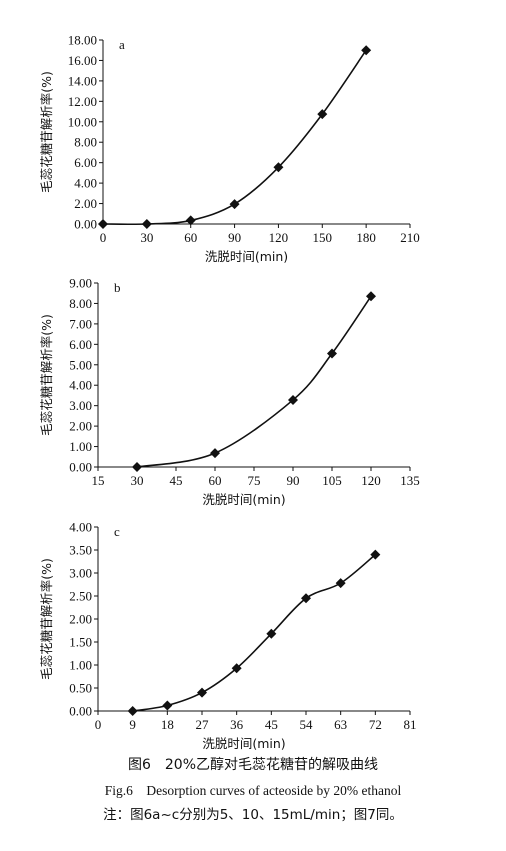 This screenshot has width=506, height=851. Describe the element at coordinates (132, 724) in the screenshot. I see `x-tick-label-c: 9` at that location.